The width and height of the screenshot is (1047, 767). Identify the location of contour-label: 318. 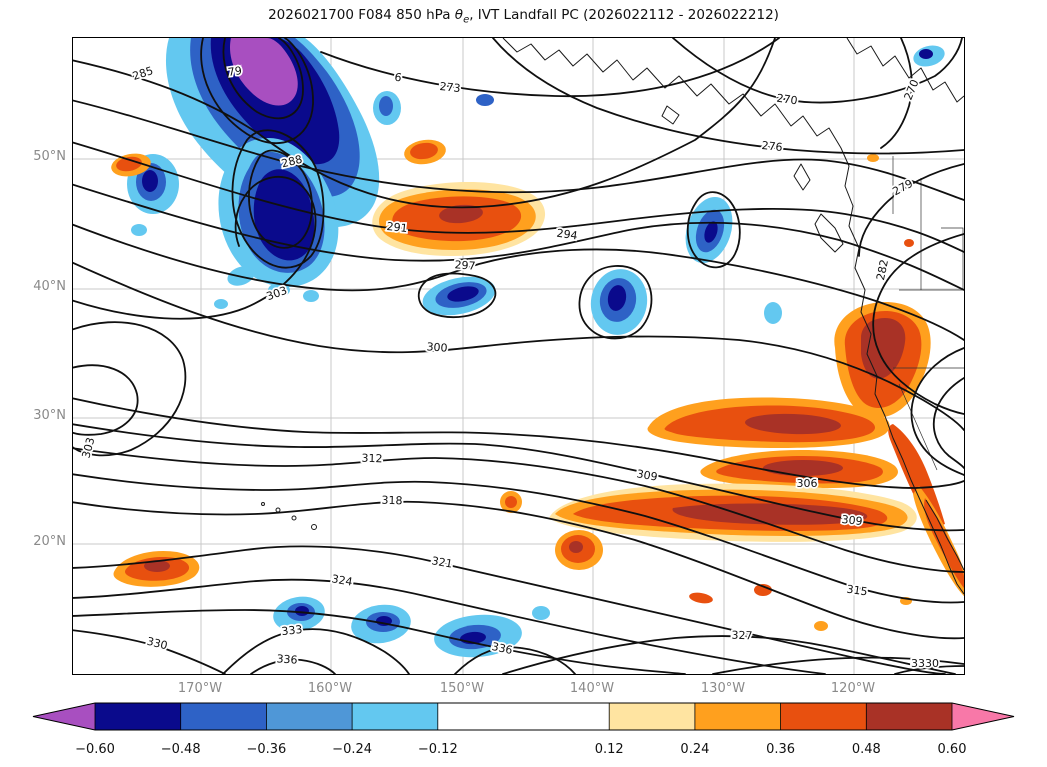
(391, 501).